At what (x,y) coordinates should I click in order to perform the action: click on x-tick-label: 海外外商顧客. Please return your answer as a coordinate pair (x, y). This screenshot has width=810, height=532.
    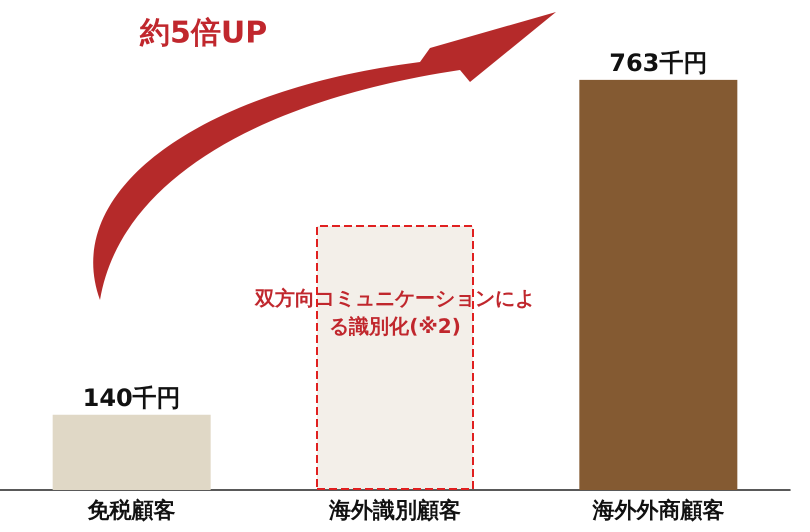
    Looking at the image, I should click on (657, 511).